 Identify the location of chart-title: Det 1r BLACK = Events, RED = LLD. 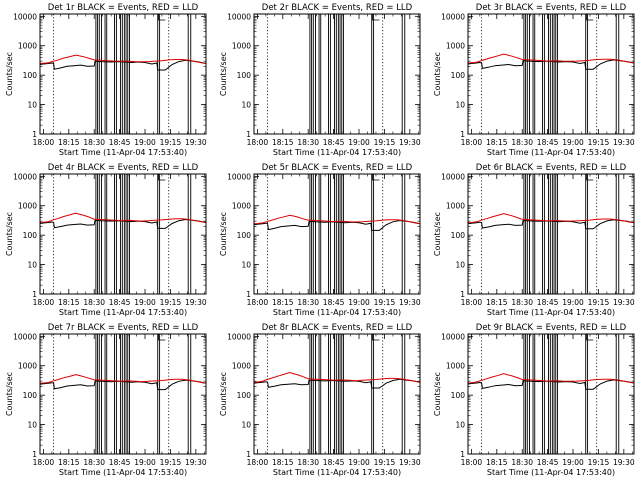
(123, 8).